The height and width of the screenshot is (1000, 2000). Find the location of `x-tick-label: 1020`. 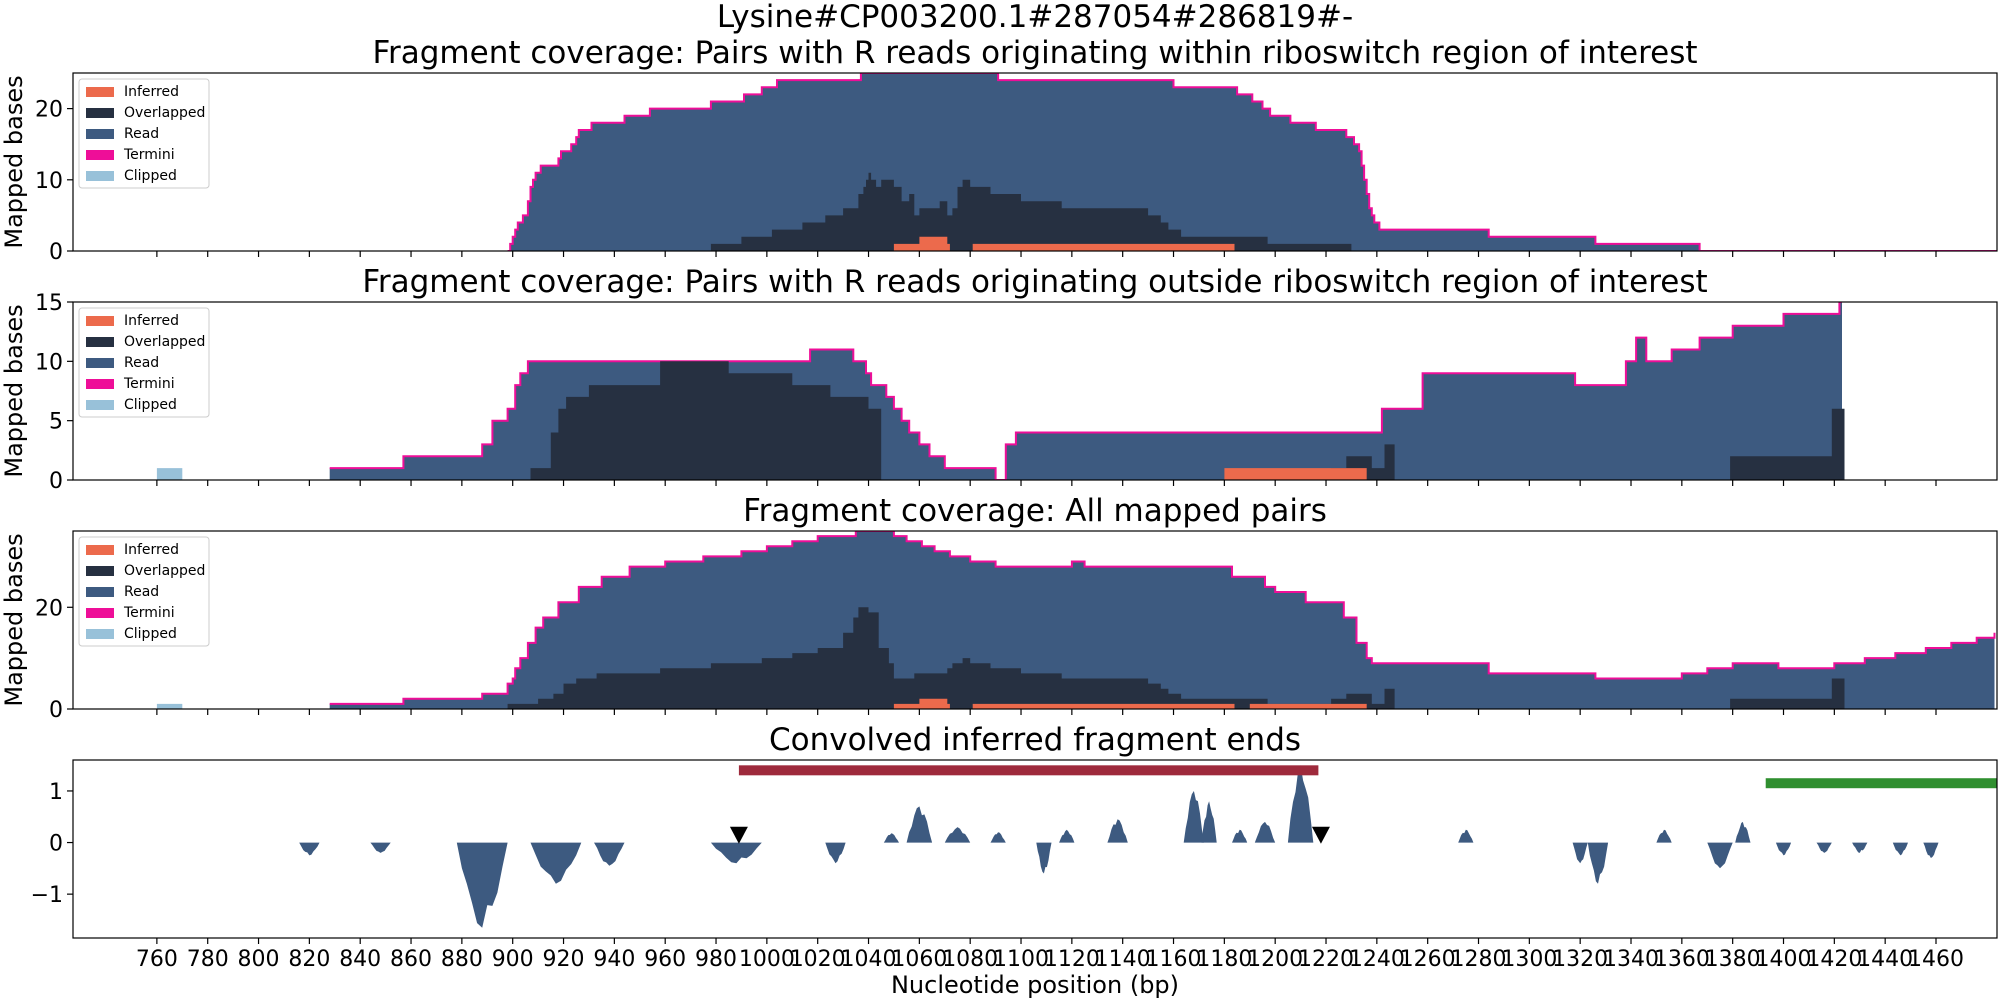

x-tick-label: 1020 is located at coordinates (818, 959).